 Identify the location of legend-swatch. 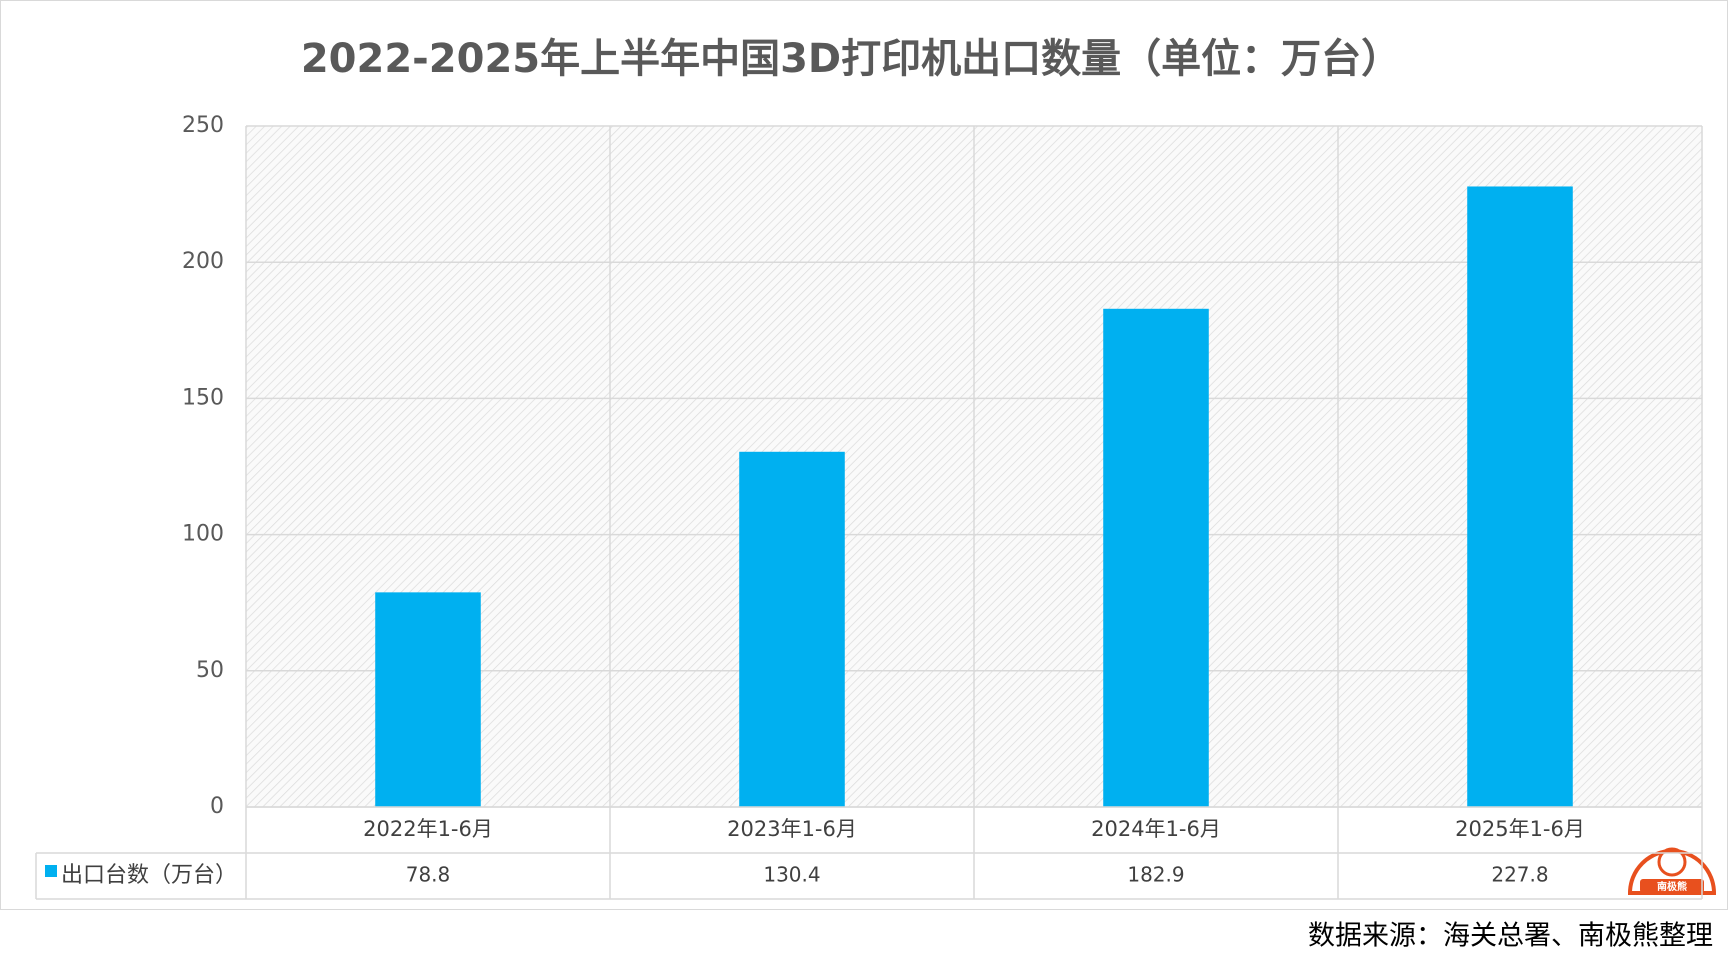
(51, 871).